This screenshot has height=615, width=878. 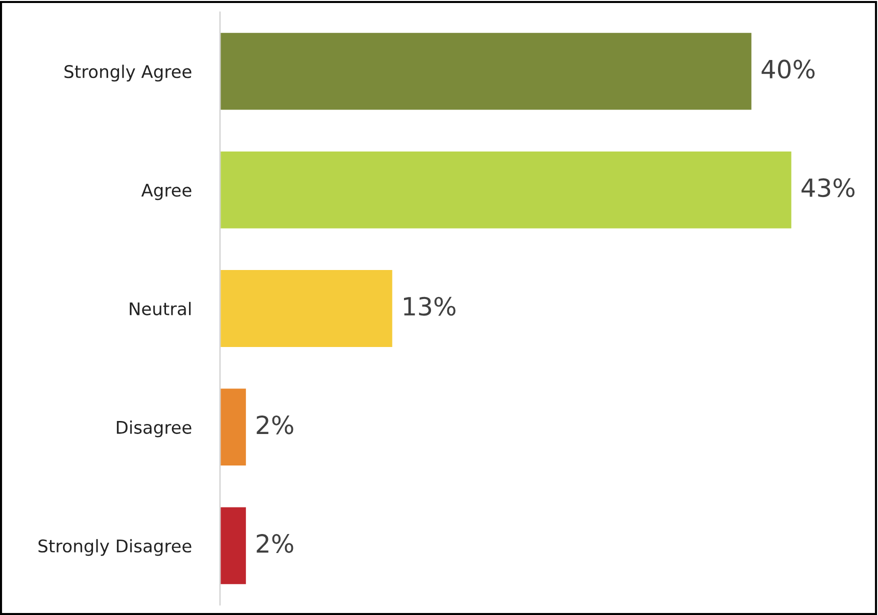 What do you see at coordinates (166, 192) in the screenshot?
I see `y-tick-label: Agree` at bounding box center [166, 192].